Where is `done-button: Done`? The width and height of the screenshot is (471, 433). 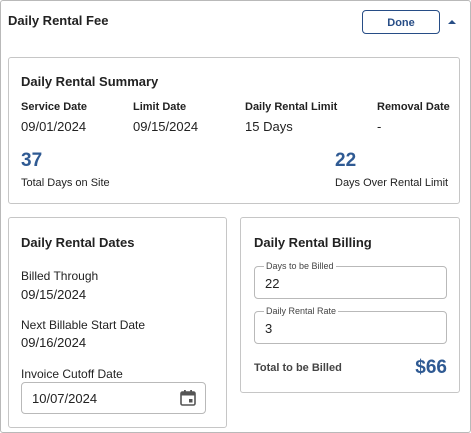
done-button: Done is located at coordinates (401, 22).